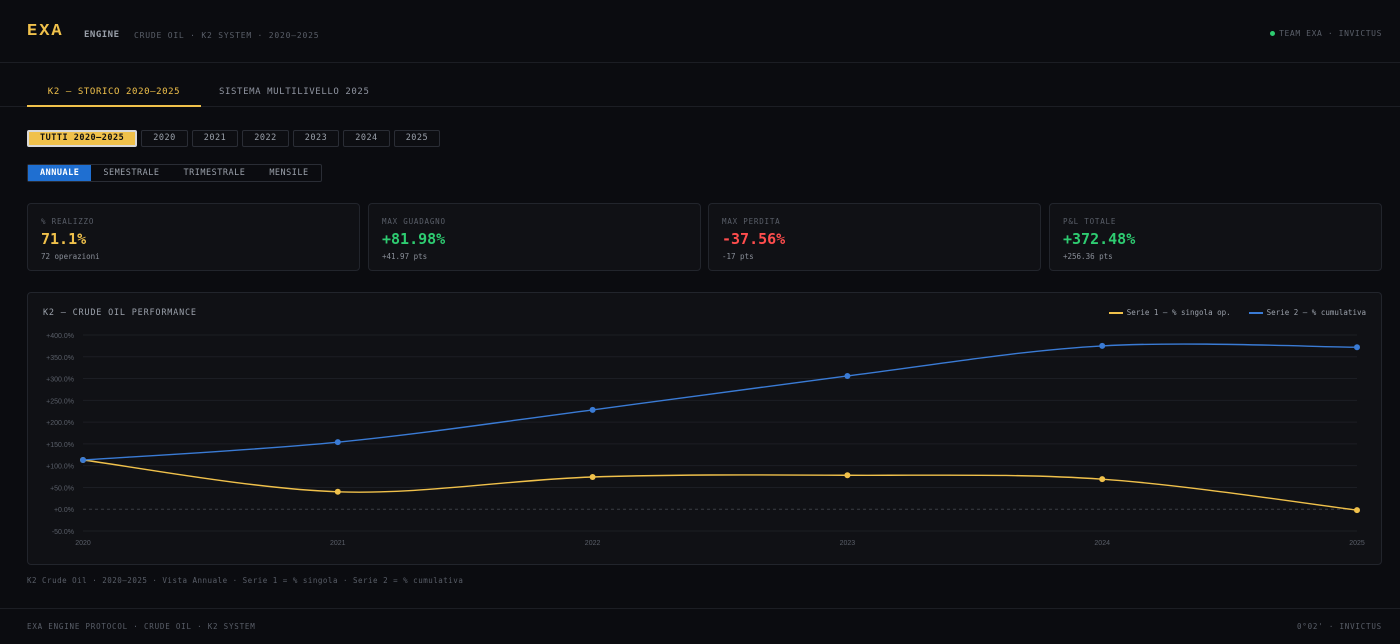  What do you see at coordinates (1339, 626) in the screenshot?
I see `footer-right: 0°02' · INVICTUS` at bounding box center [1339, 626].